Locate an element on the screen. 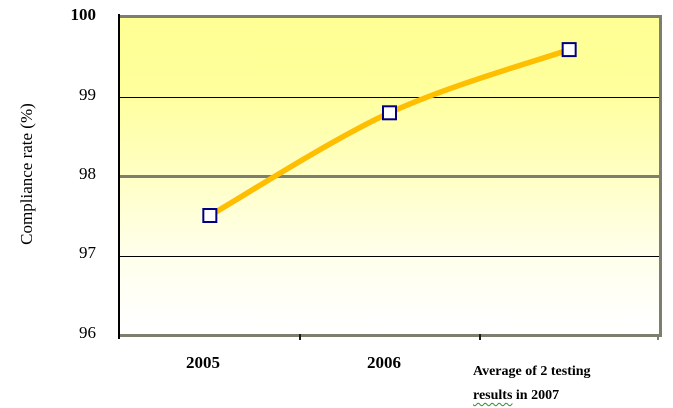 The image size is (673, 408). x-tick-label-2007-line2-rest: in 2007 is located at coordinates (536, 395).